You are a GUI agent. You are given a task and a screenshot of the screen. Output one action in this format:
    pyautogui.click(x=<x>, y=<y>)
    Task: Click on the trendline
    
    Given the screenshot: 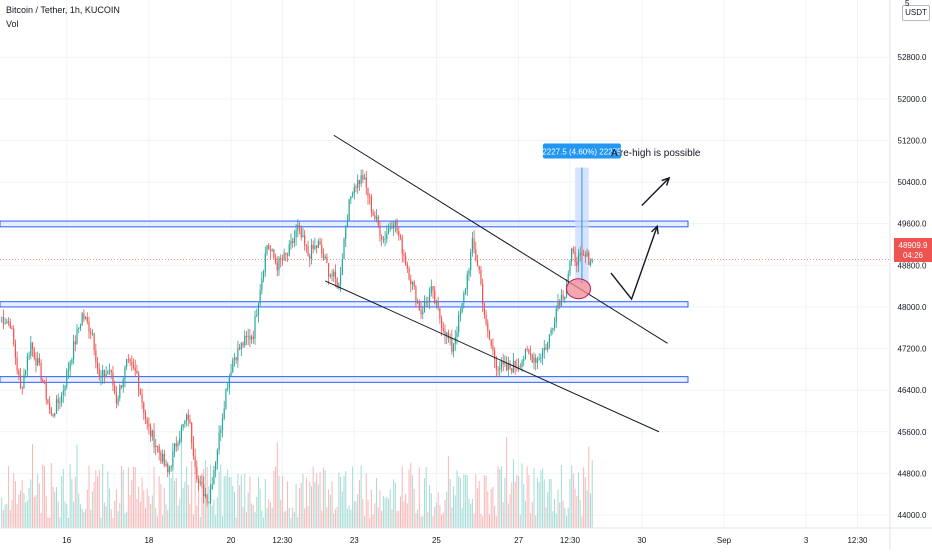 What is the action you would take?
    pyautogui.click(x=500, y=239)
    